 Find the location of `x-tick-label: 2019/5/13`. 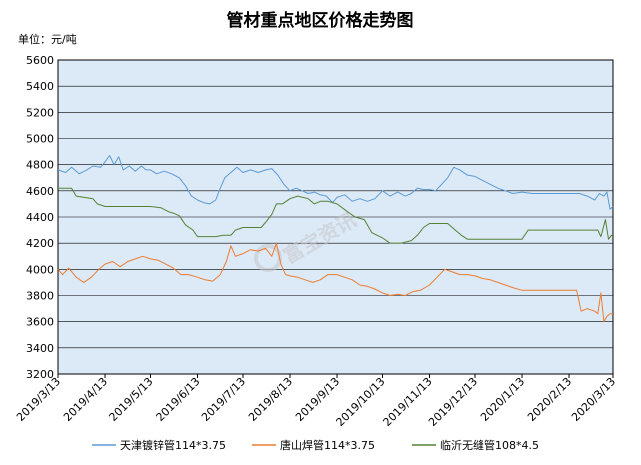

x-tick-label: 2019/5/13 is located at coordinates (131, 399).